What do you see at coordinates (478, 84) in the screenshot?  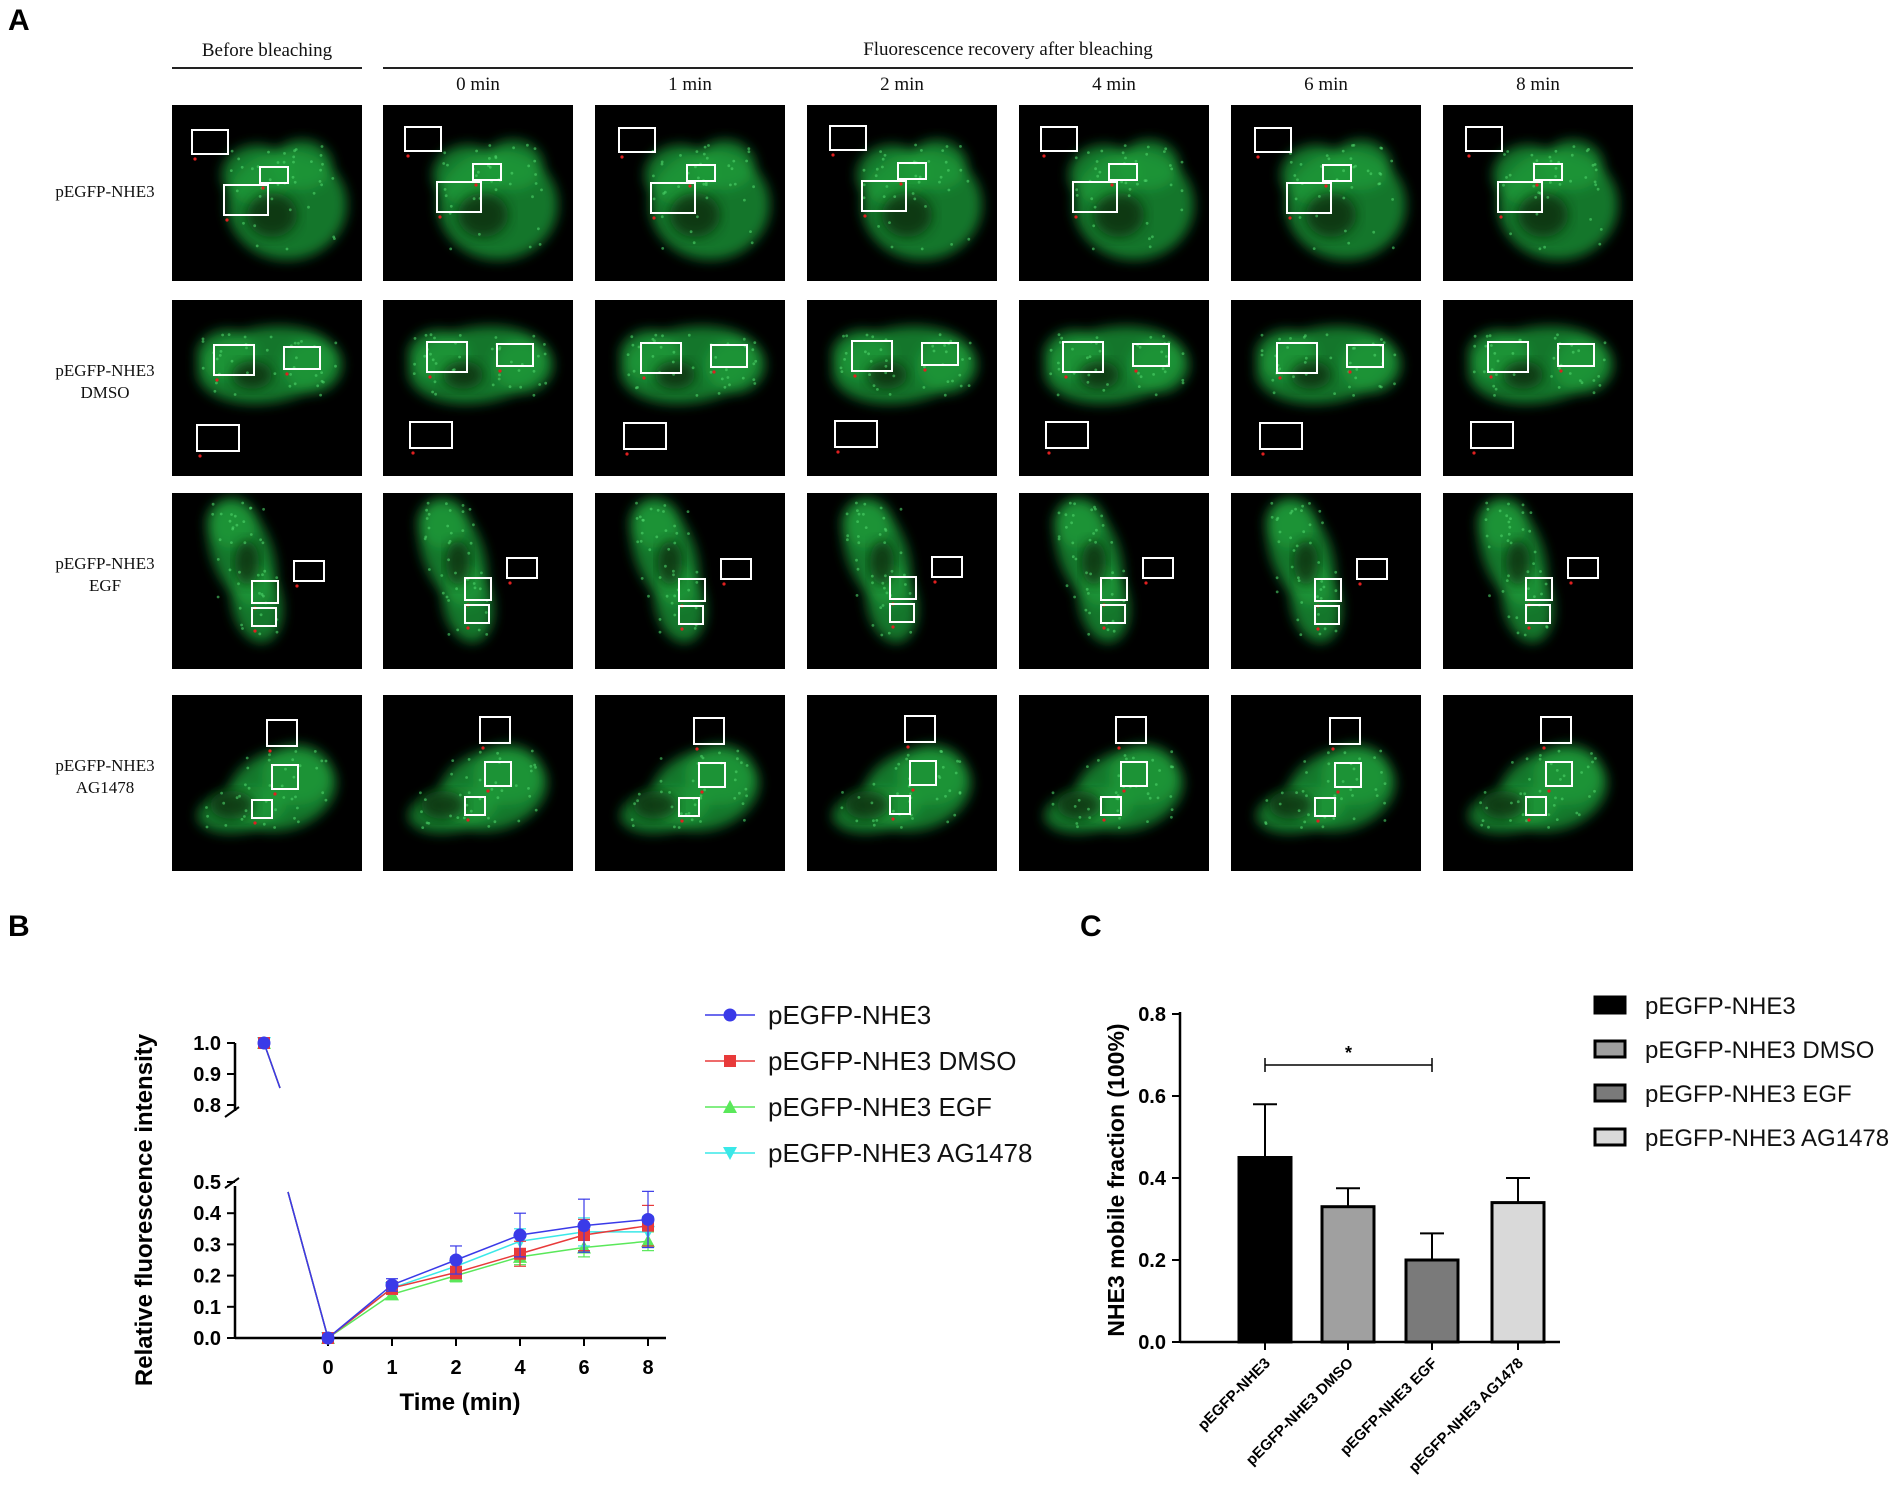 I see `time-label-0: 0 min` at bounding box center [478, 84].